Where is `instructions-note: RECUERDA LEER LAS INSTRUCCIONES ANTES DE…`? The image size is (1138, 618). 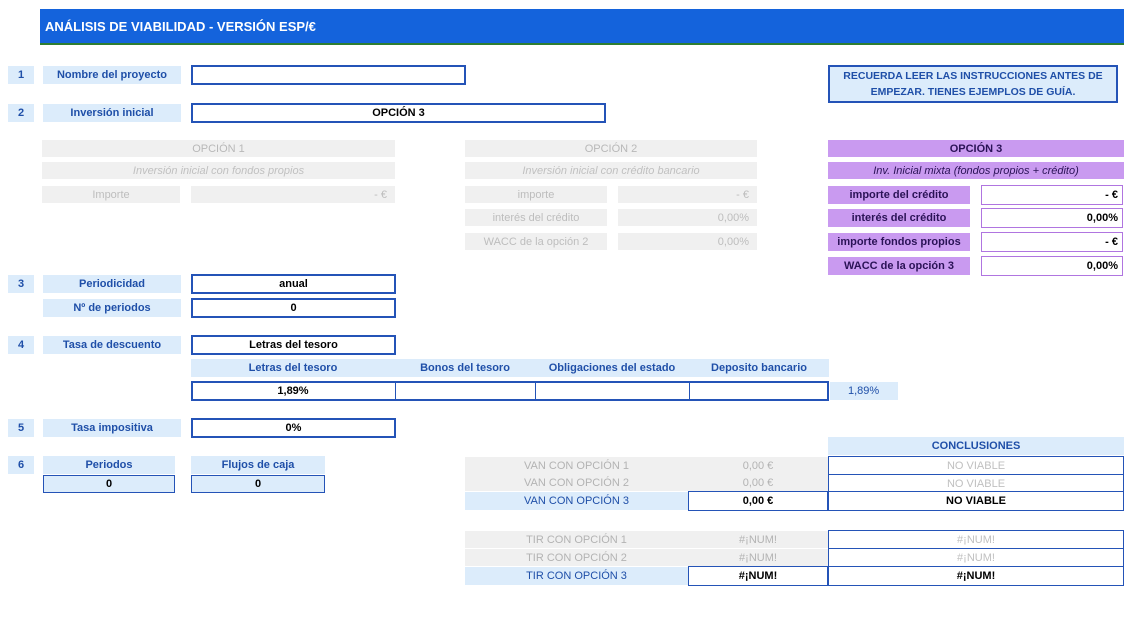
instructions-note: RECUERDA LEER LAS INSTRUCCIONES ANTES DE… is located at coordinates (973, 84).